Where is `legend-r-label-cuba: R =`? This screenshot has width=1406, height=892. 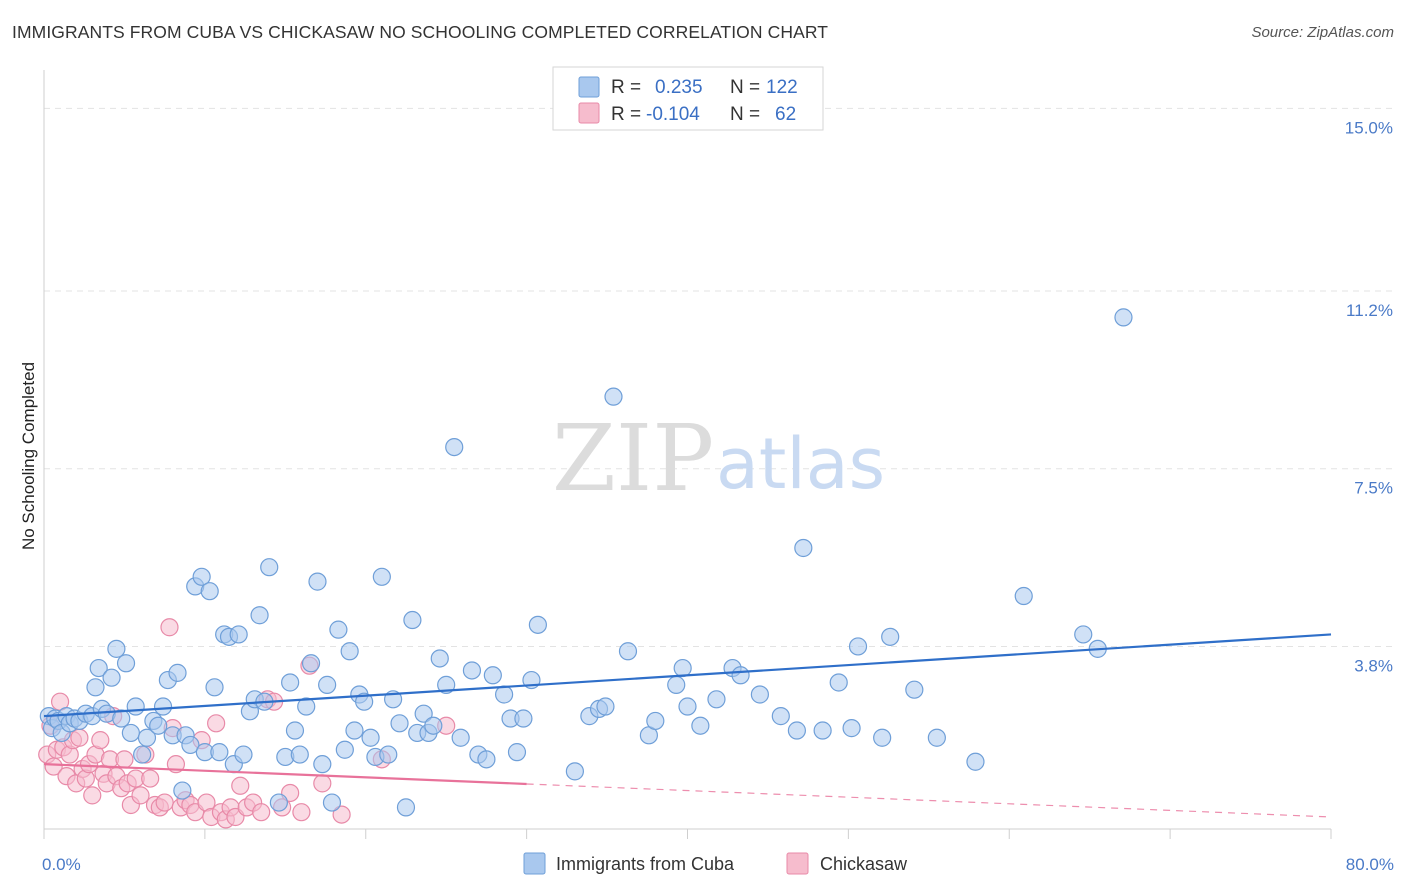 legend-r-label-cuba: R = is located at coordinates (626, 87).